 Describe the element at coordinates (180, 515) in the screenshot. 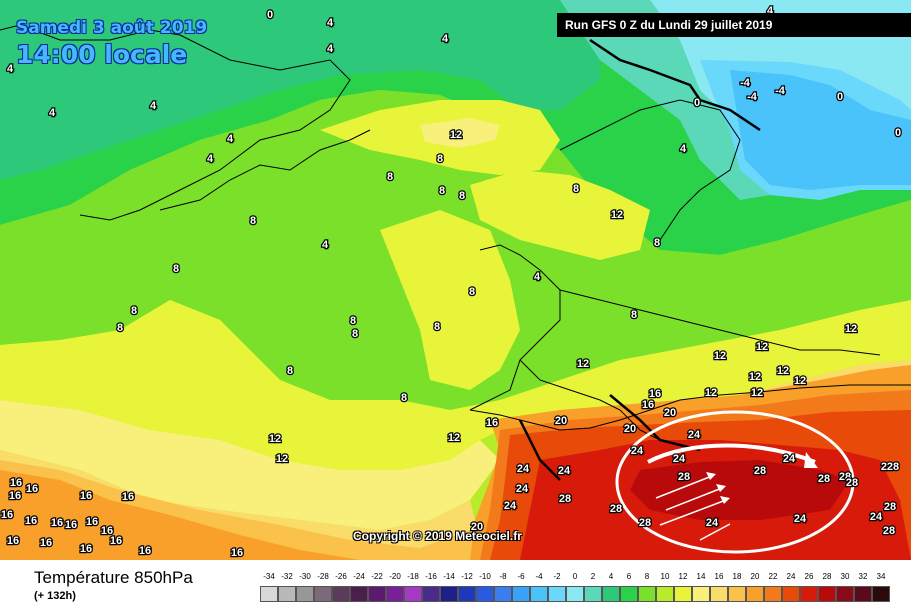

I see `field-20-west` at that location.